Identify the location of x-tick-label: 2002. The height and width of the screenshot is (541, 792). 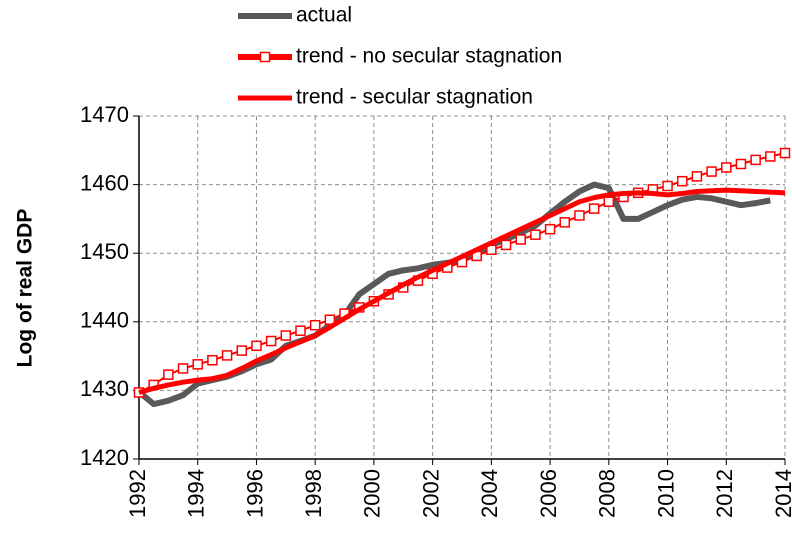
(430, 493).